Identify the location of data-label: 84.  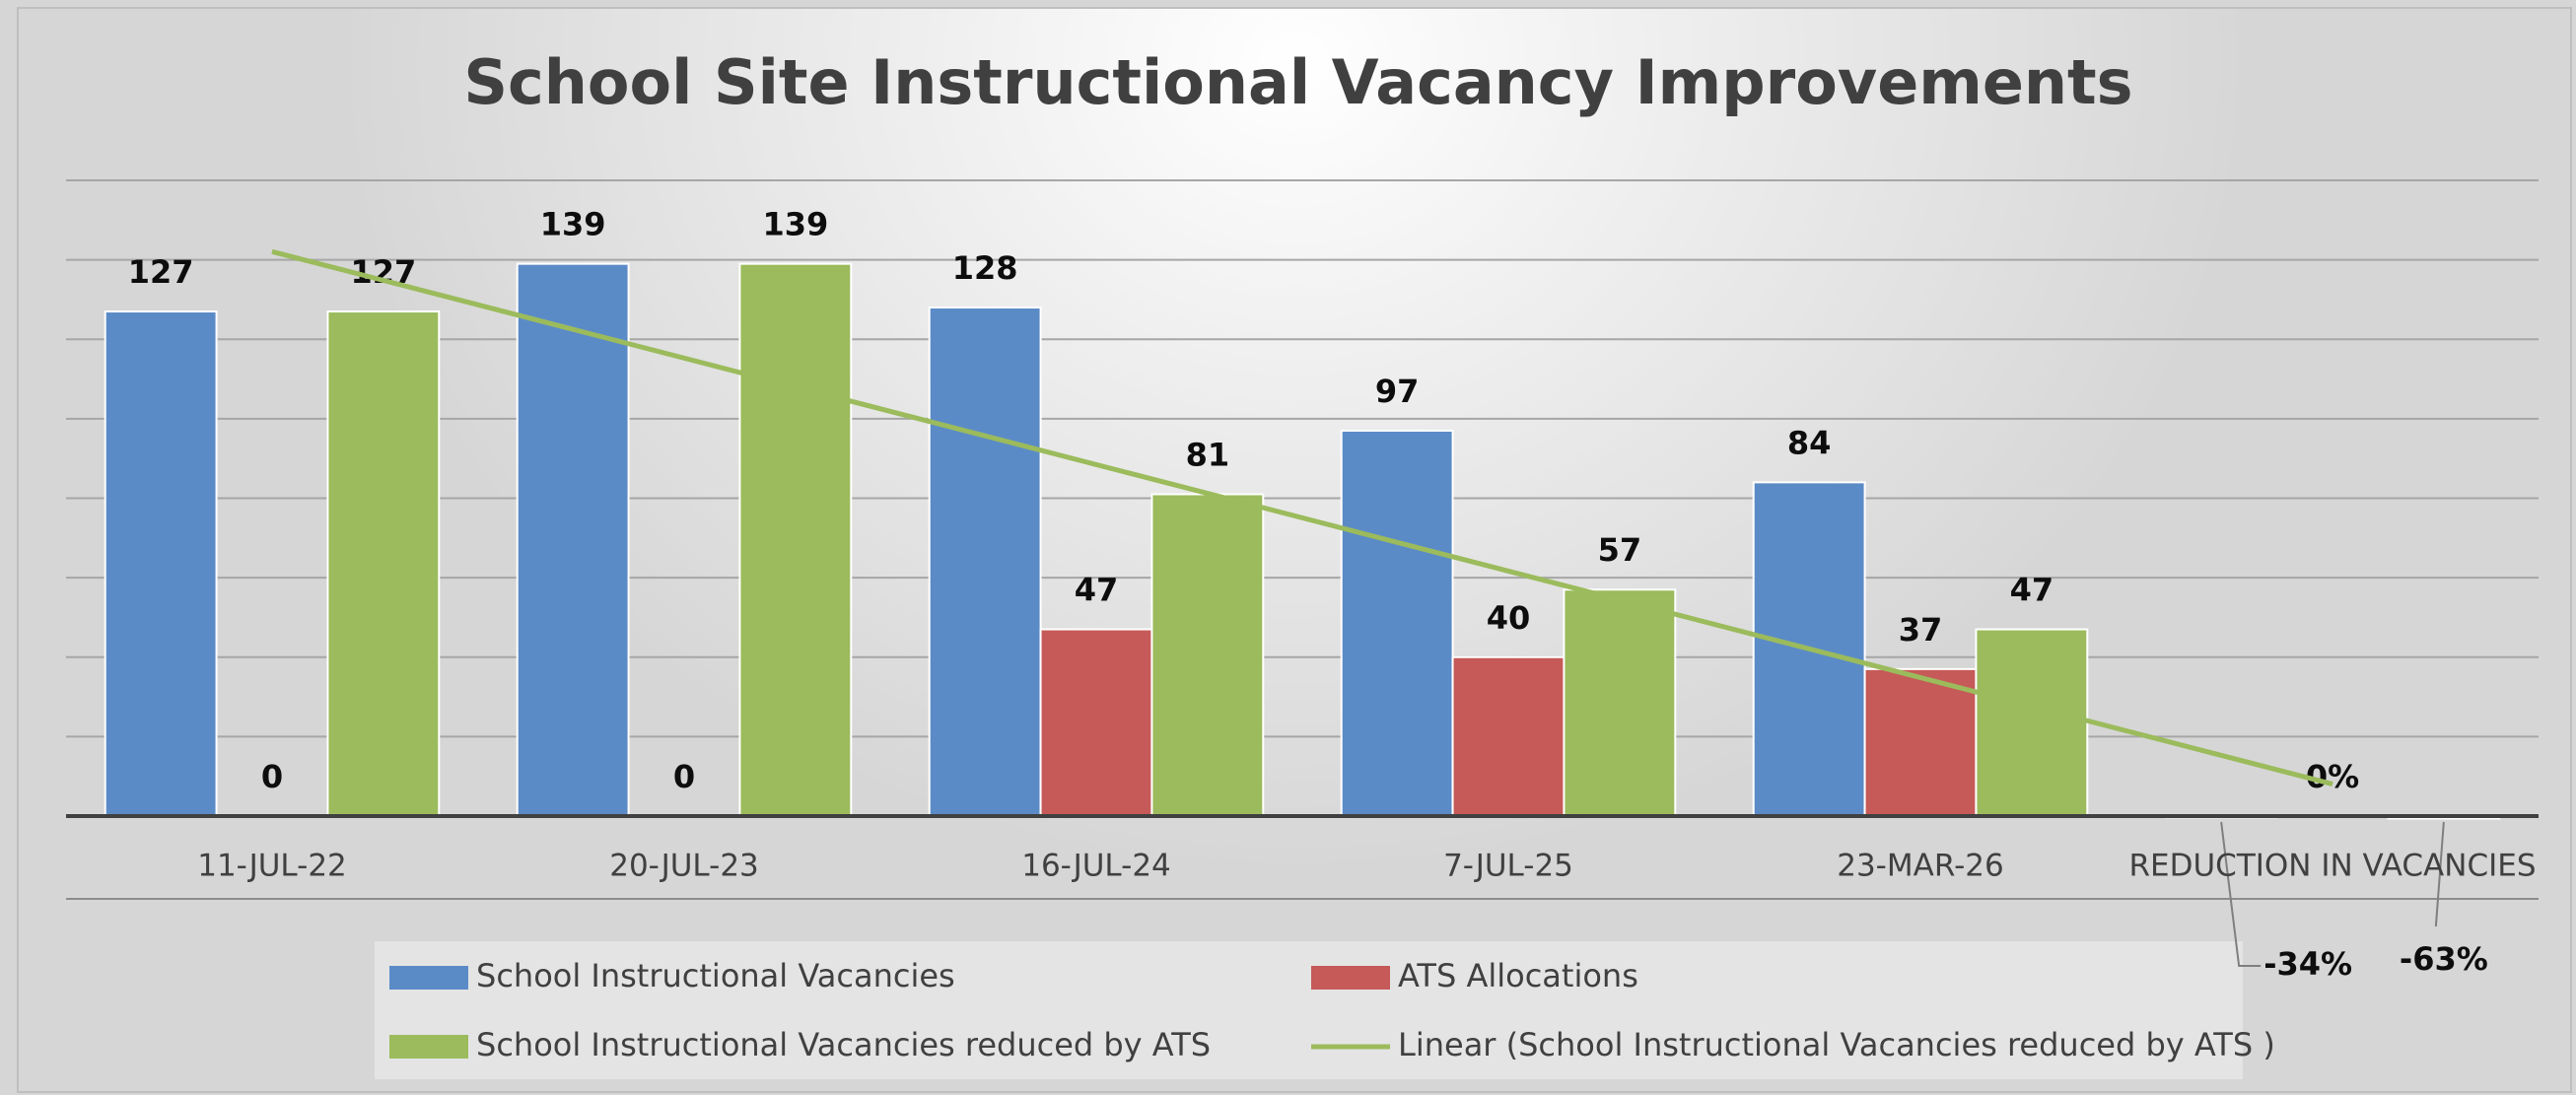
(1810, 442).